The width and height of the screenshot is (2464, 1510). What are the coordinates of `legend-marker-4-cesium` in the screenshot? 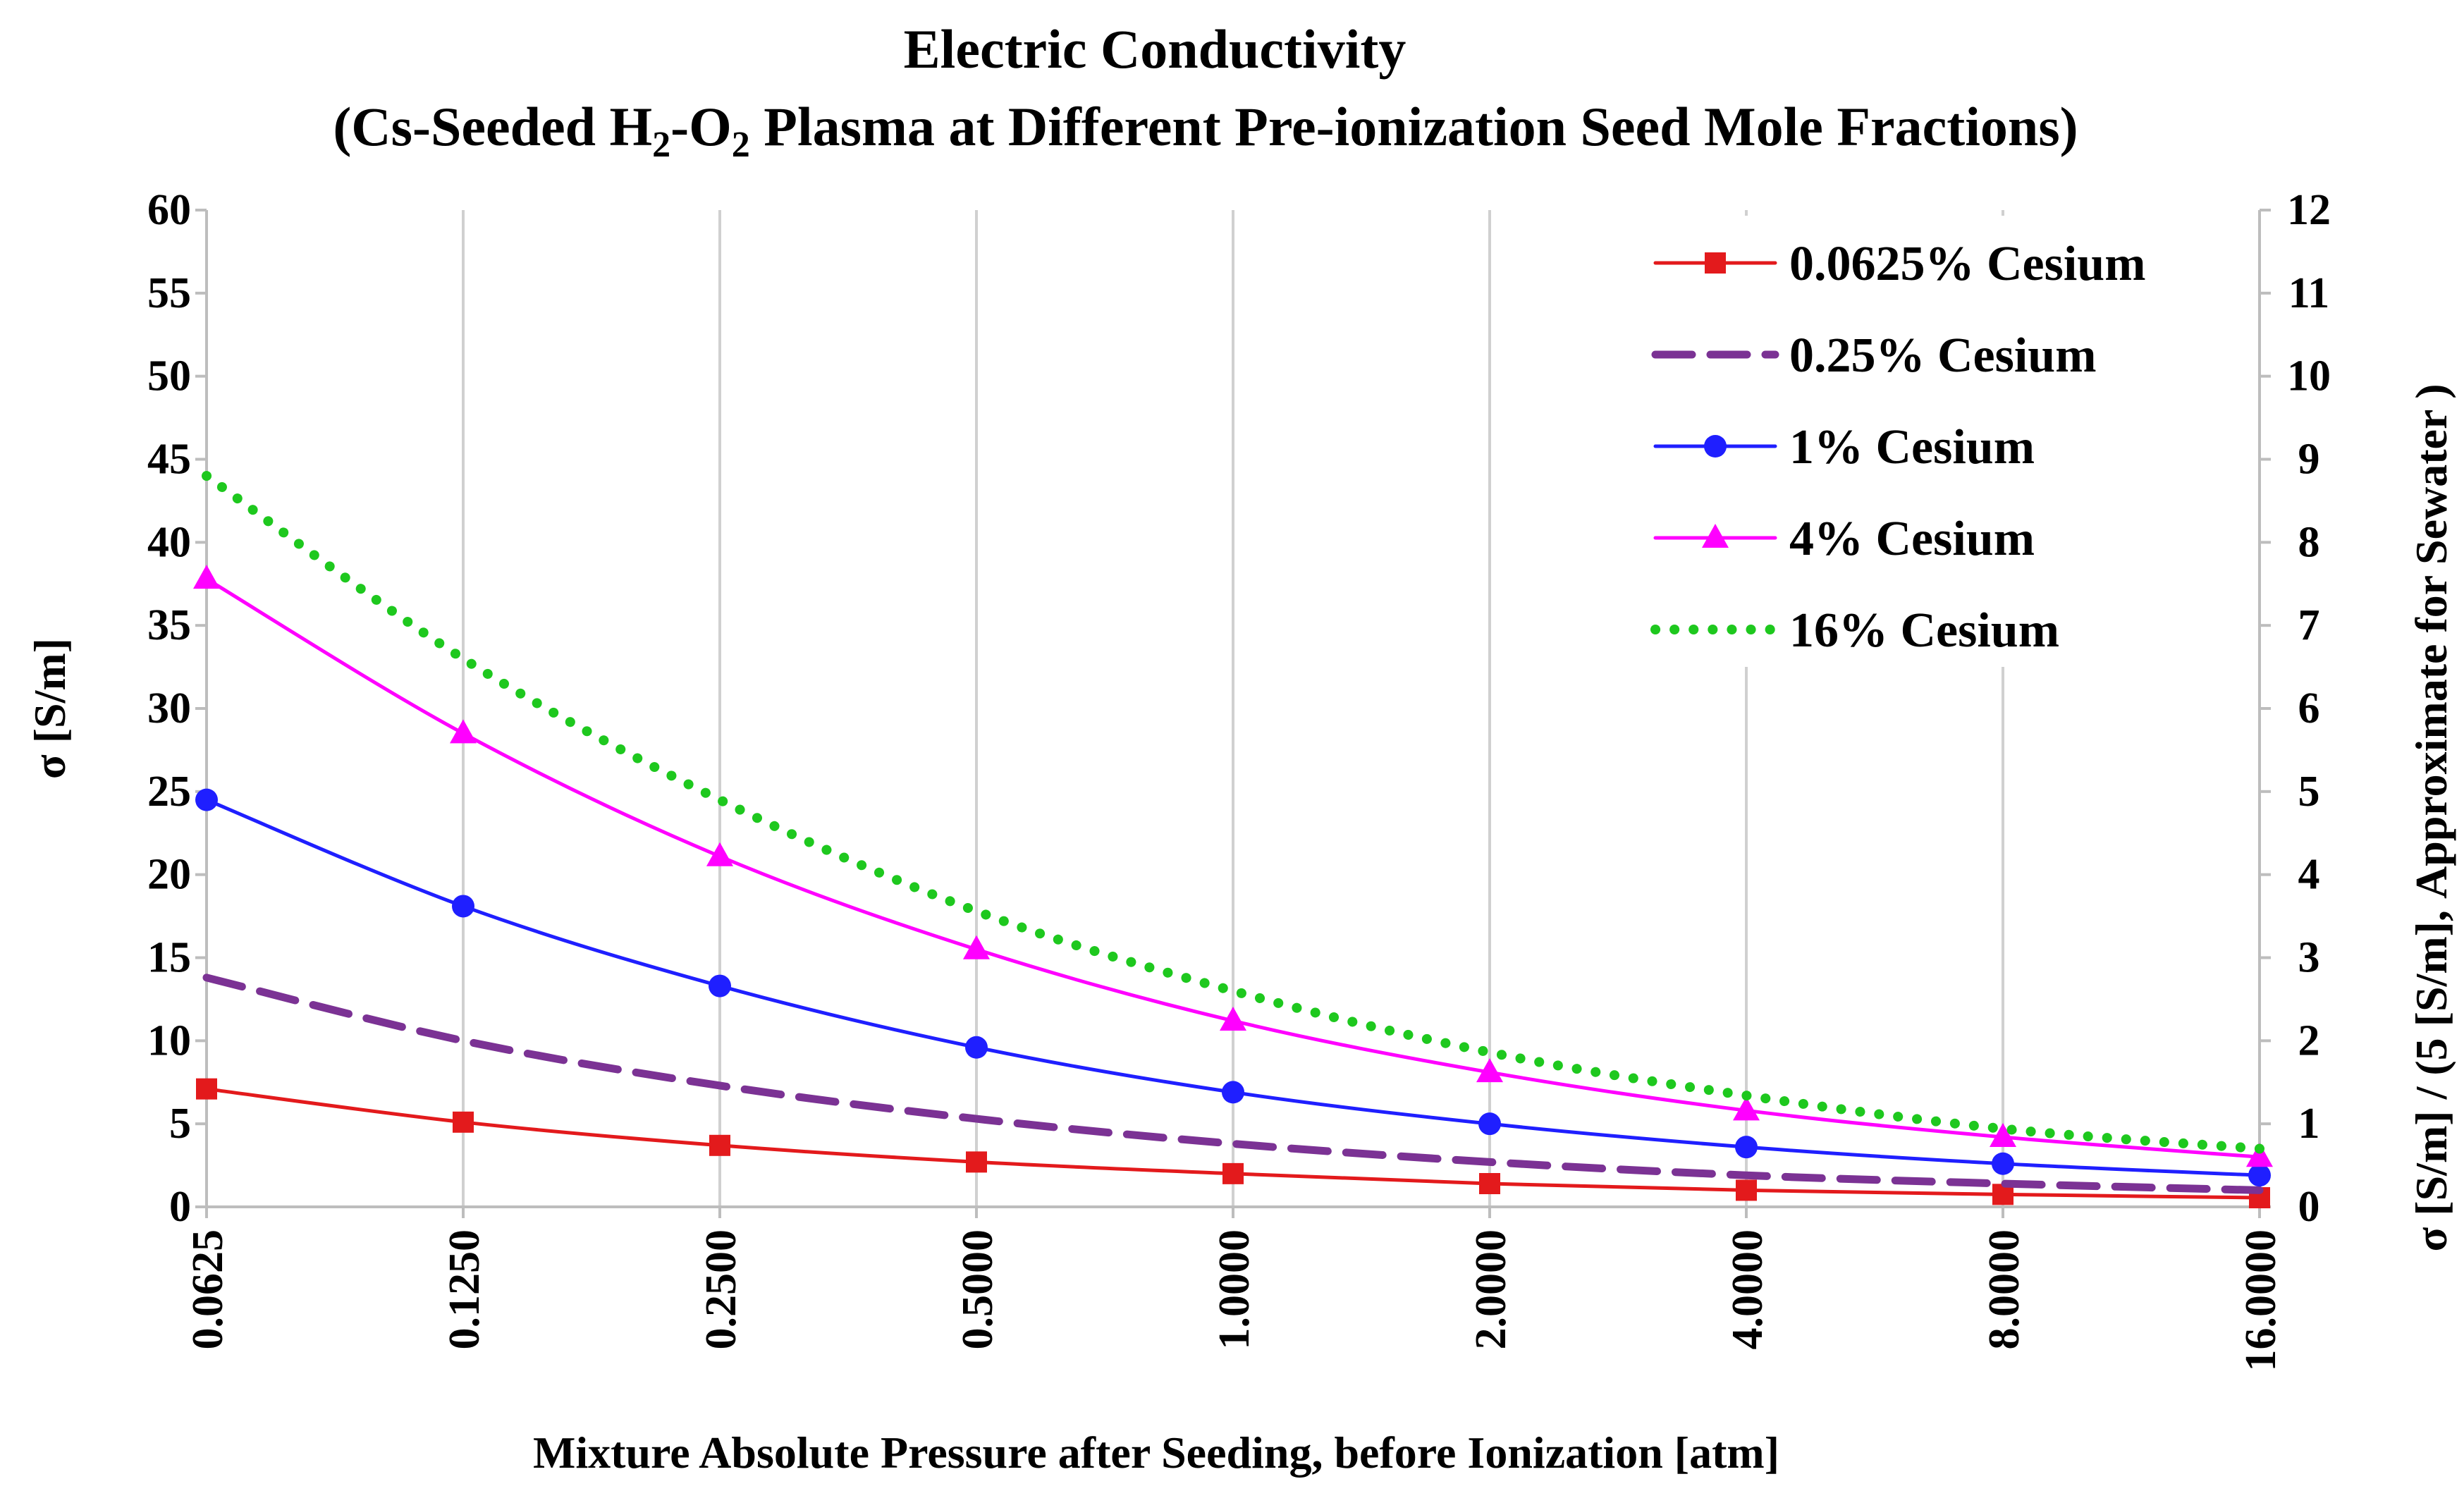 It's located at (1715, 536).